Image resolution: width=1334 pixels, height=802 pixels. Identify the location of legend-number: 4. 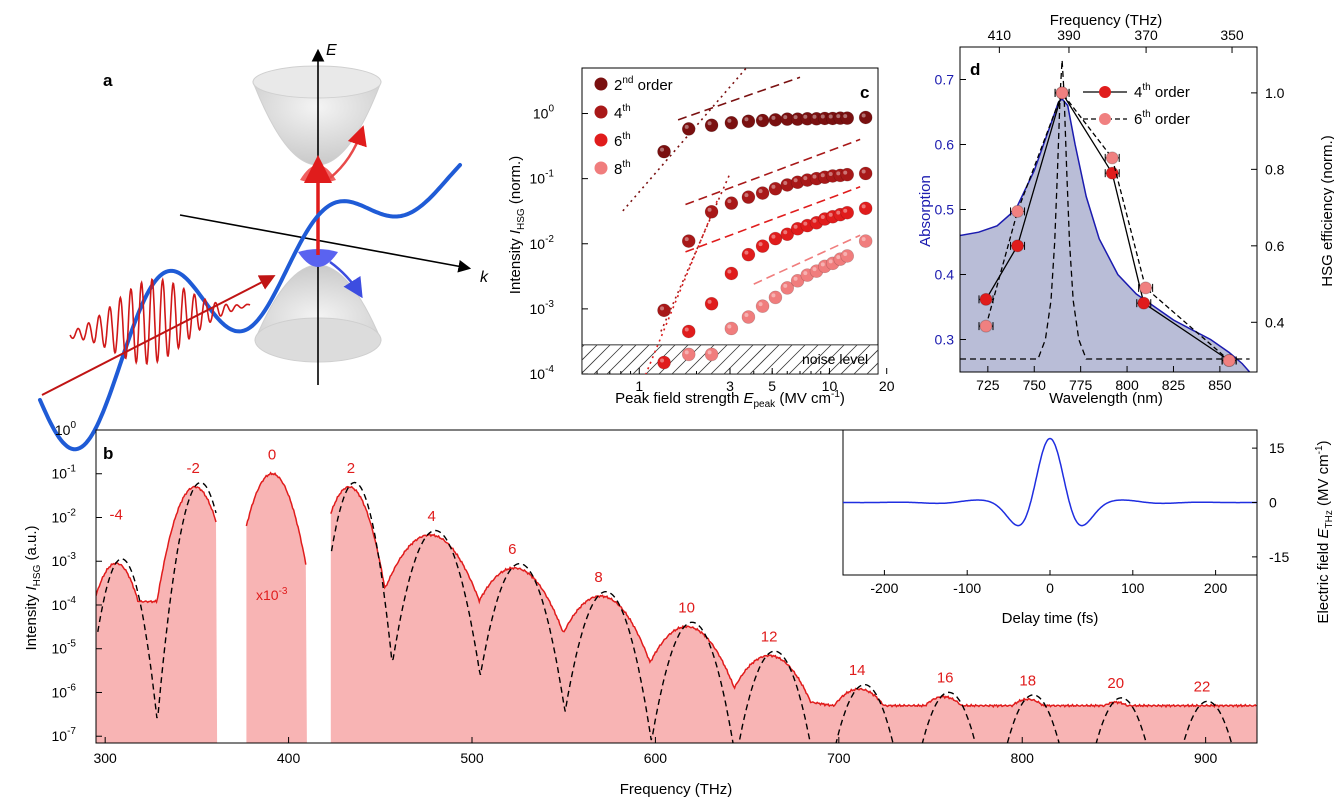
(1138, 92).